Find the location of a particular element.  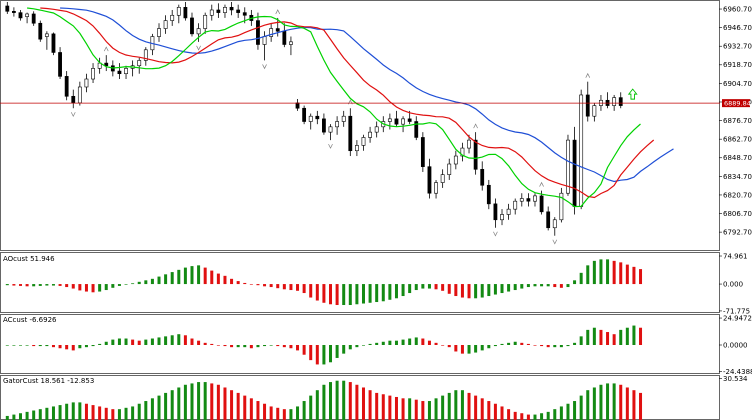

ac-axis: 24.9472 0.0000 -24.4388 is located at coordinates (735, 345).